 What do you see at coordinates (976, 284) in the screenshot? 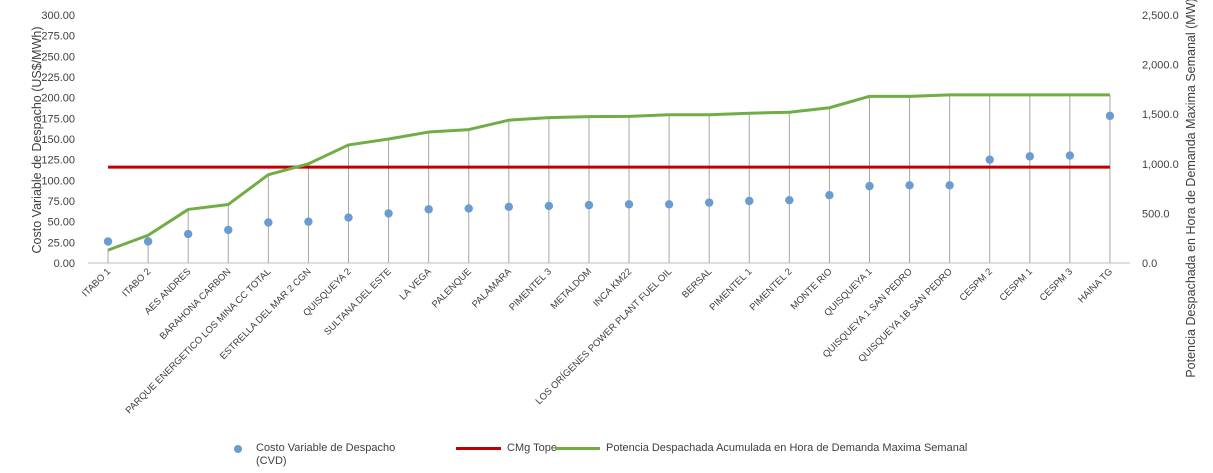
I see `category-label: CESPM 2` at bounding box center [976, 284].